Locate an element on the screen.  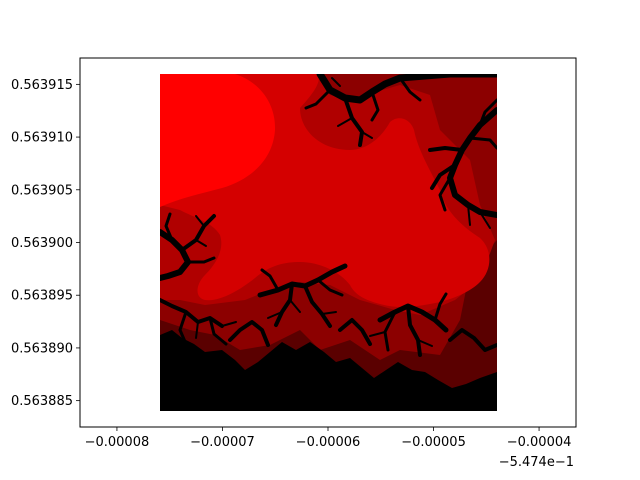
x-tick-label: −0.00005 is located at coordinates (433, 442).